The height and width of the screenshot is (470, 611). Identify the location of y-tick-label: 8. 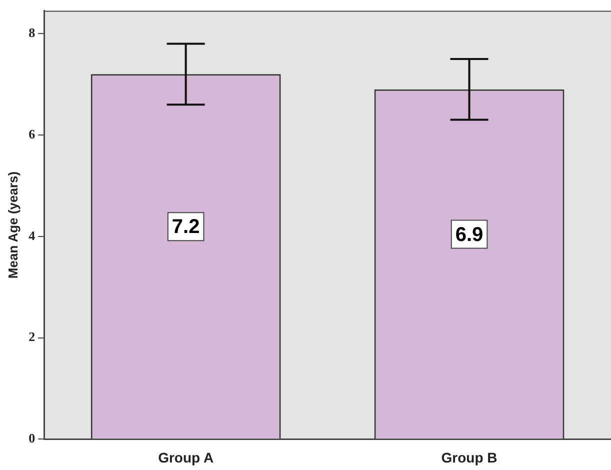
(32, 32).